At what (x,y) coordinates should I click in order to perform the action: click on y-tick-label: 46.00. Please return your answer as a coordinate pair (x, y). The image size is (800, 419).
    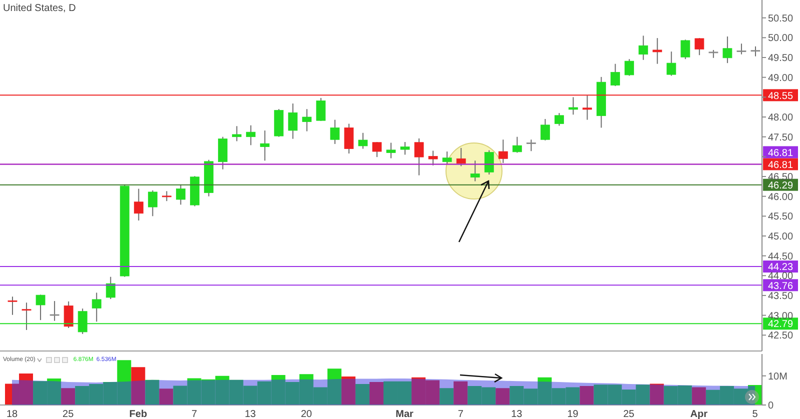
    Looking at the image, I should click on (781, 197).